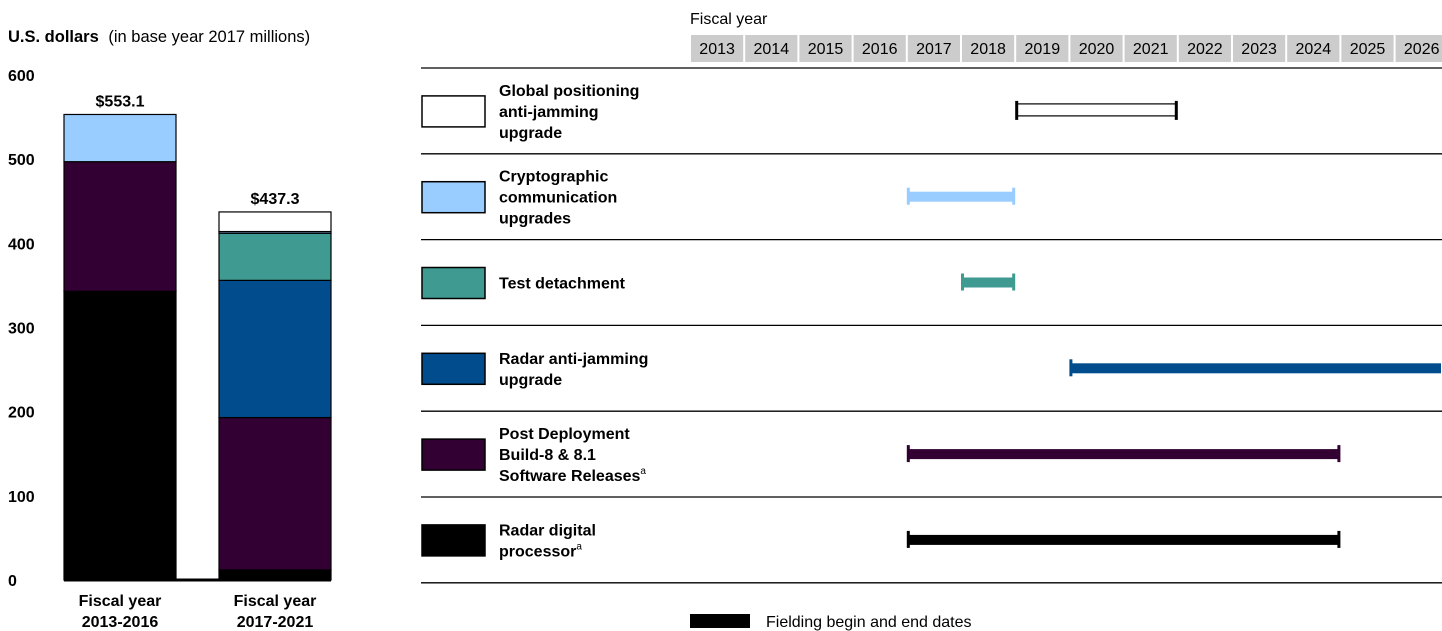 This screenshot has width=1442, height=631. What do you see at coordinates (720, 621) in the screenshot?
I see `legend-swatch` at bounding box center [720, 621].